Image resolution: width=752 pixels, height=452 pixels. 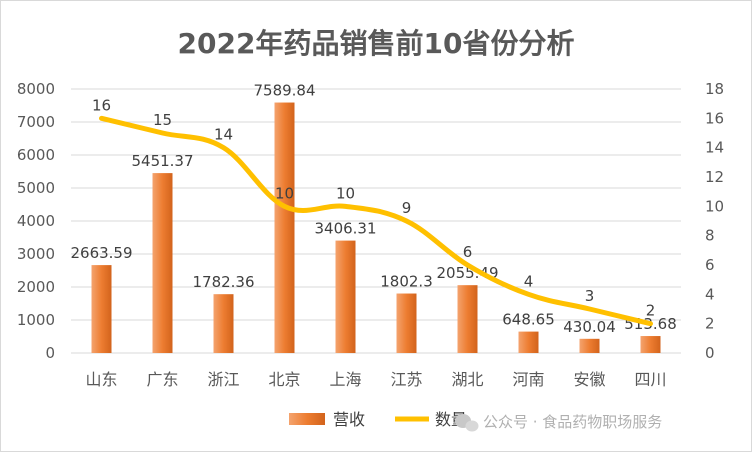 I want to click on bar-data-label: 1802.3, so click(x=406, y=282).